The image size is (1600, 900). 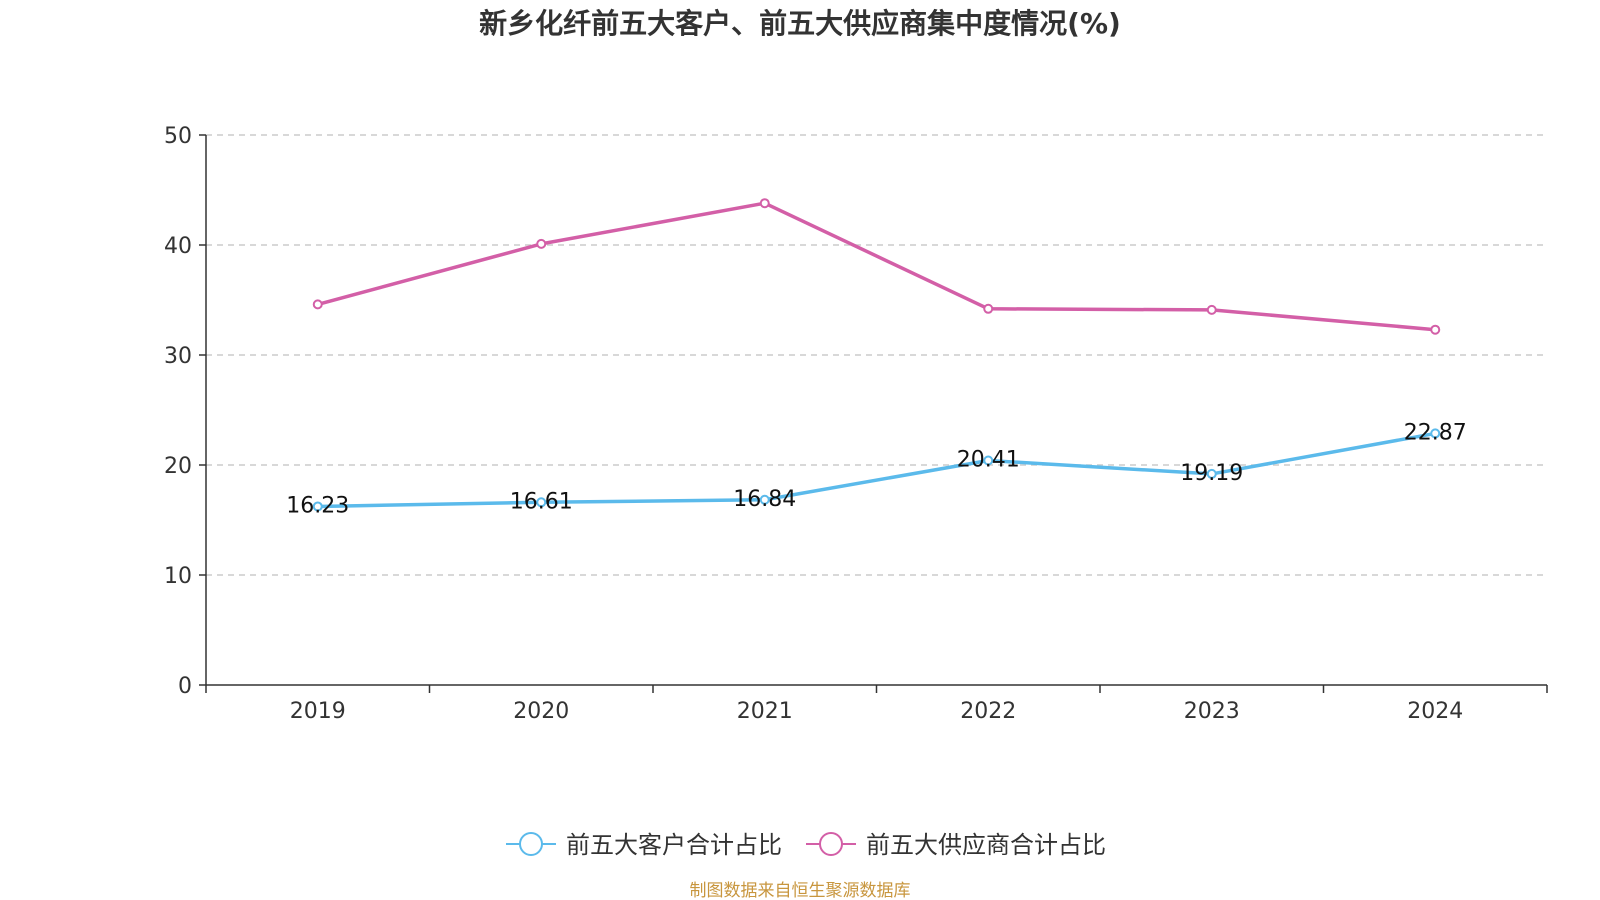 I want to click on x-tick-label: 2021, so click(x=765, y=711).